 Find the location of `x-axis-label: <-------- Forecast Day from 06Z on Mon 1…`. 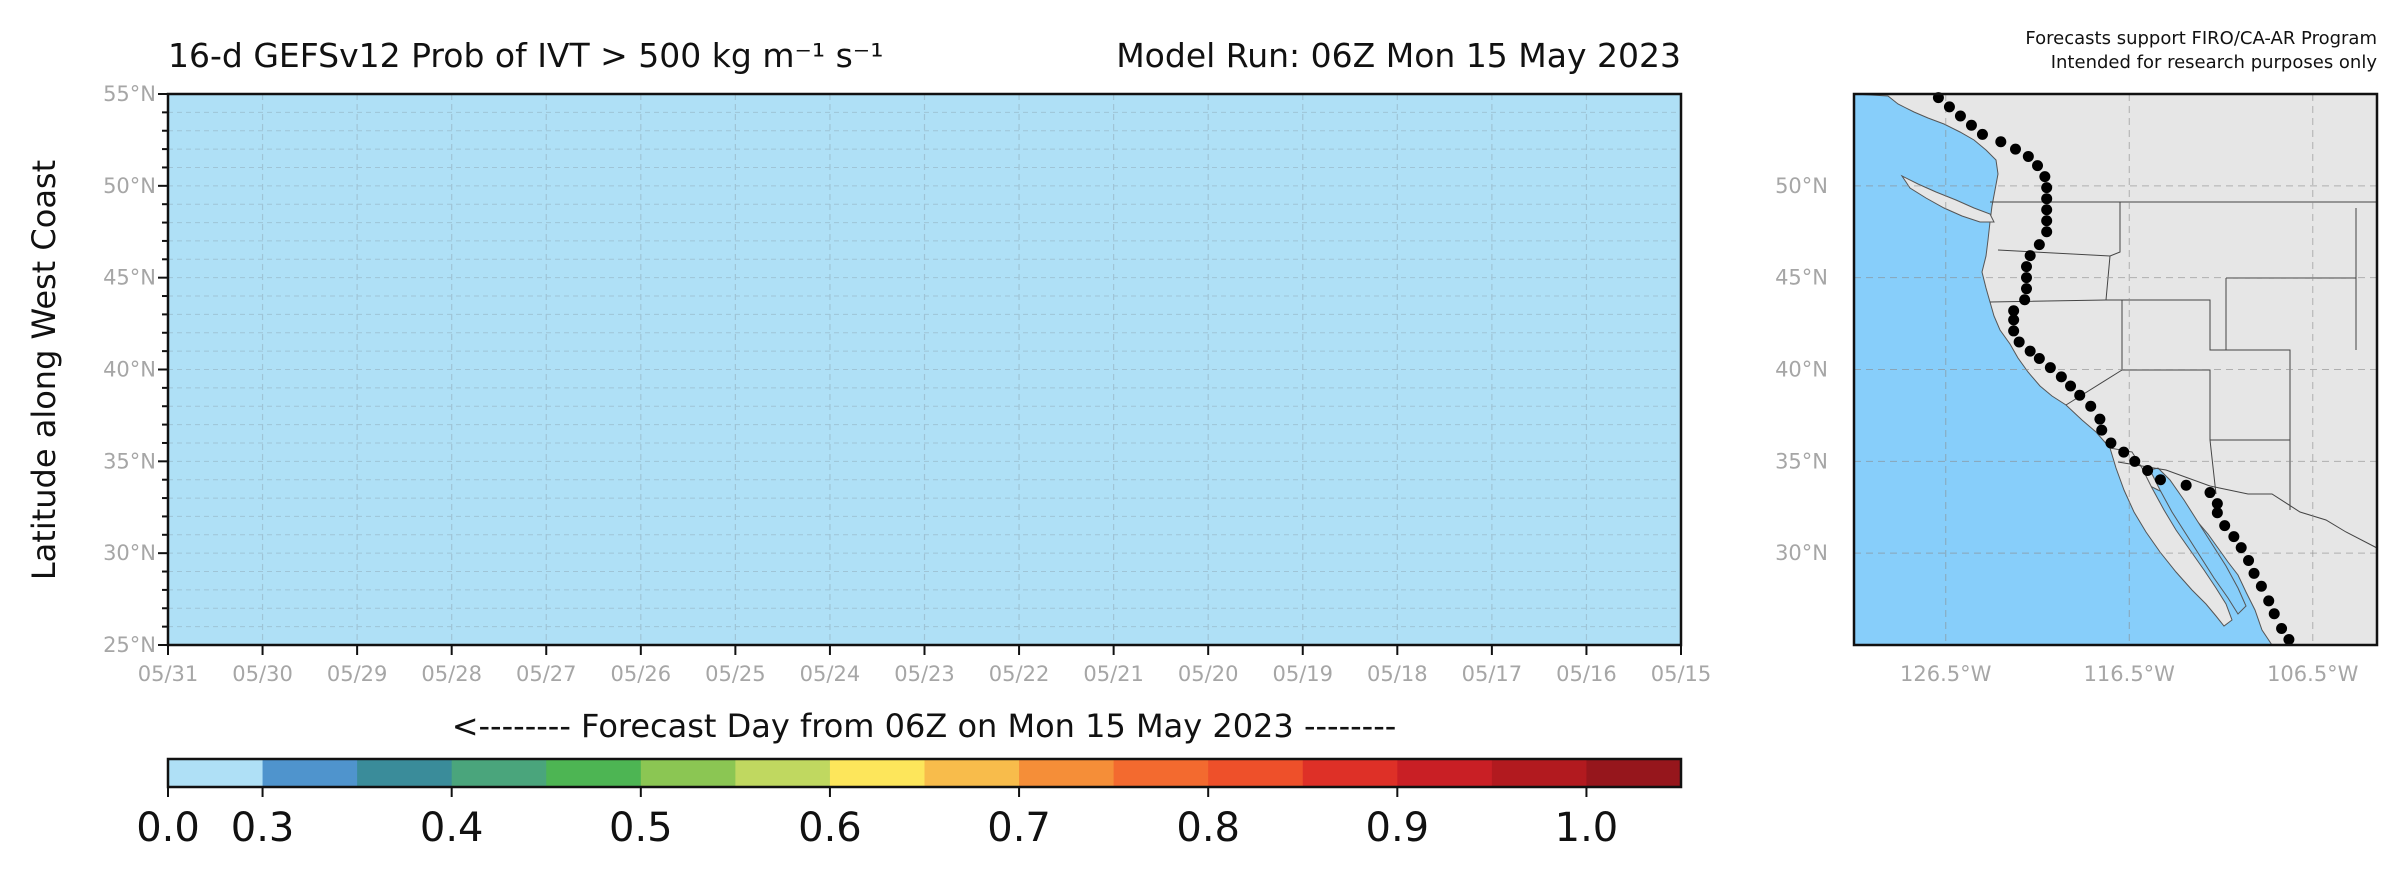

x-axis-label: <-------- Forecast Day from 06Z on Mon 1… is located at coordinates (924, 726).